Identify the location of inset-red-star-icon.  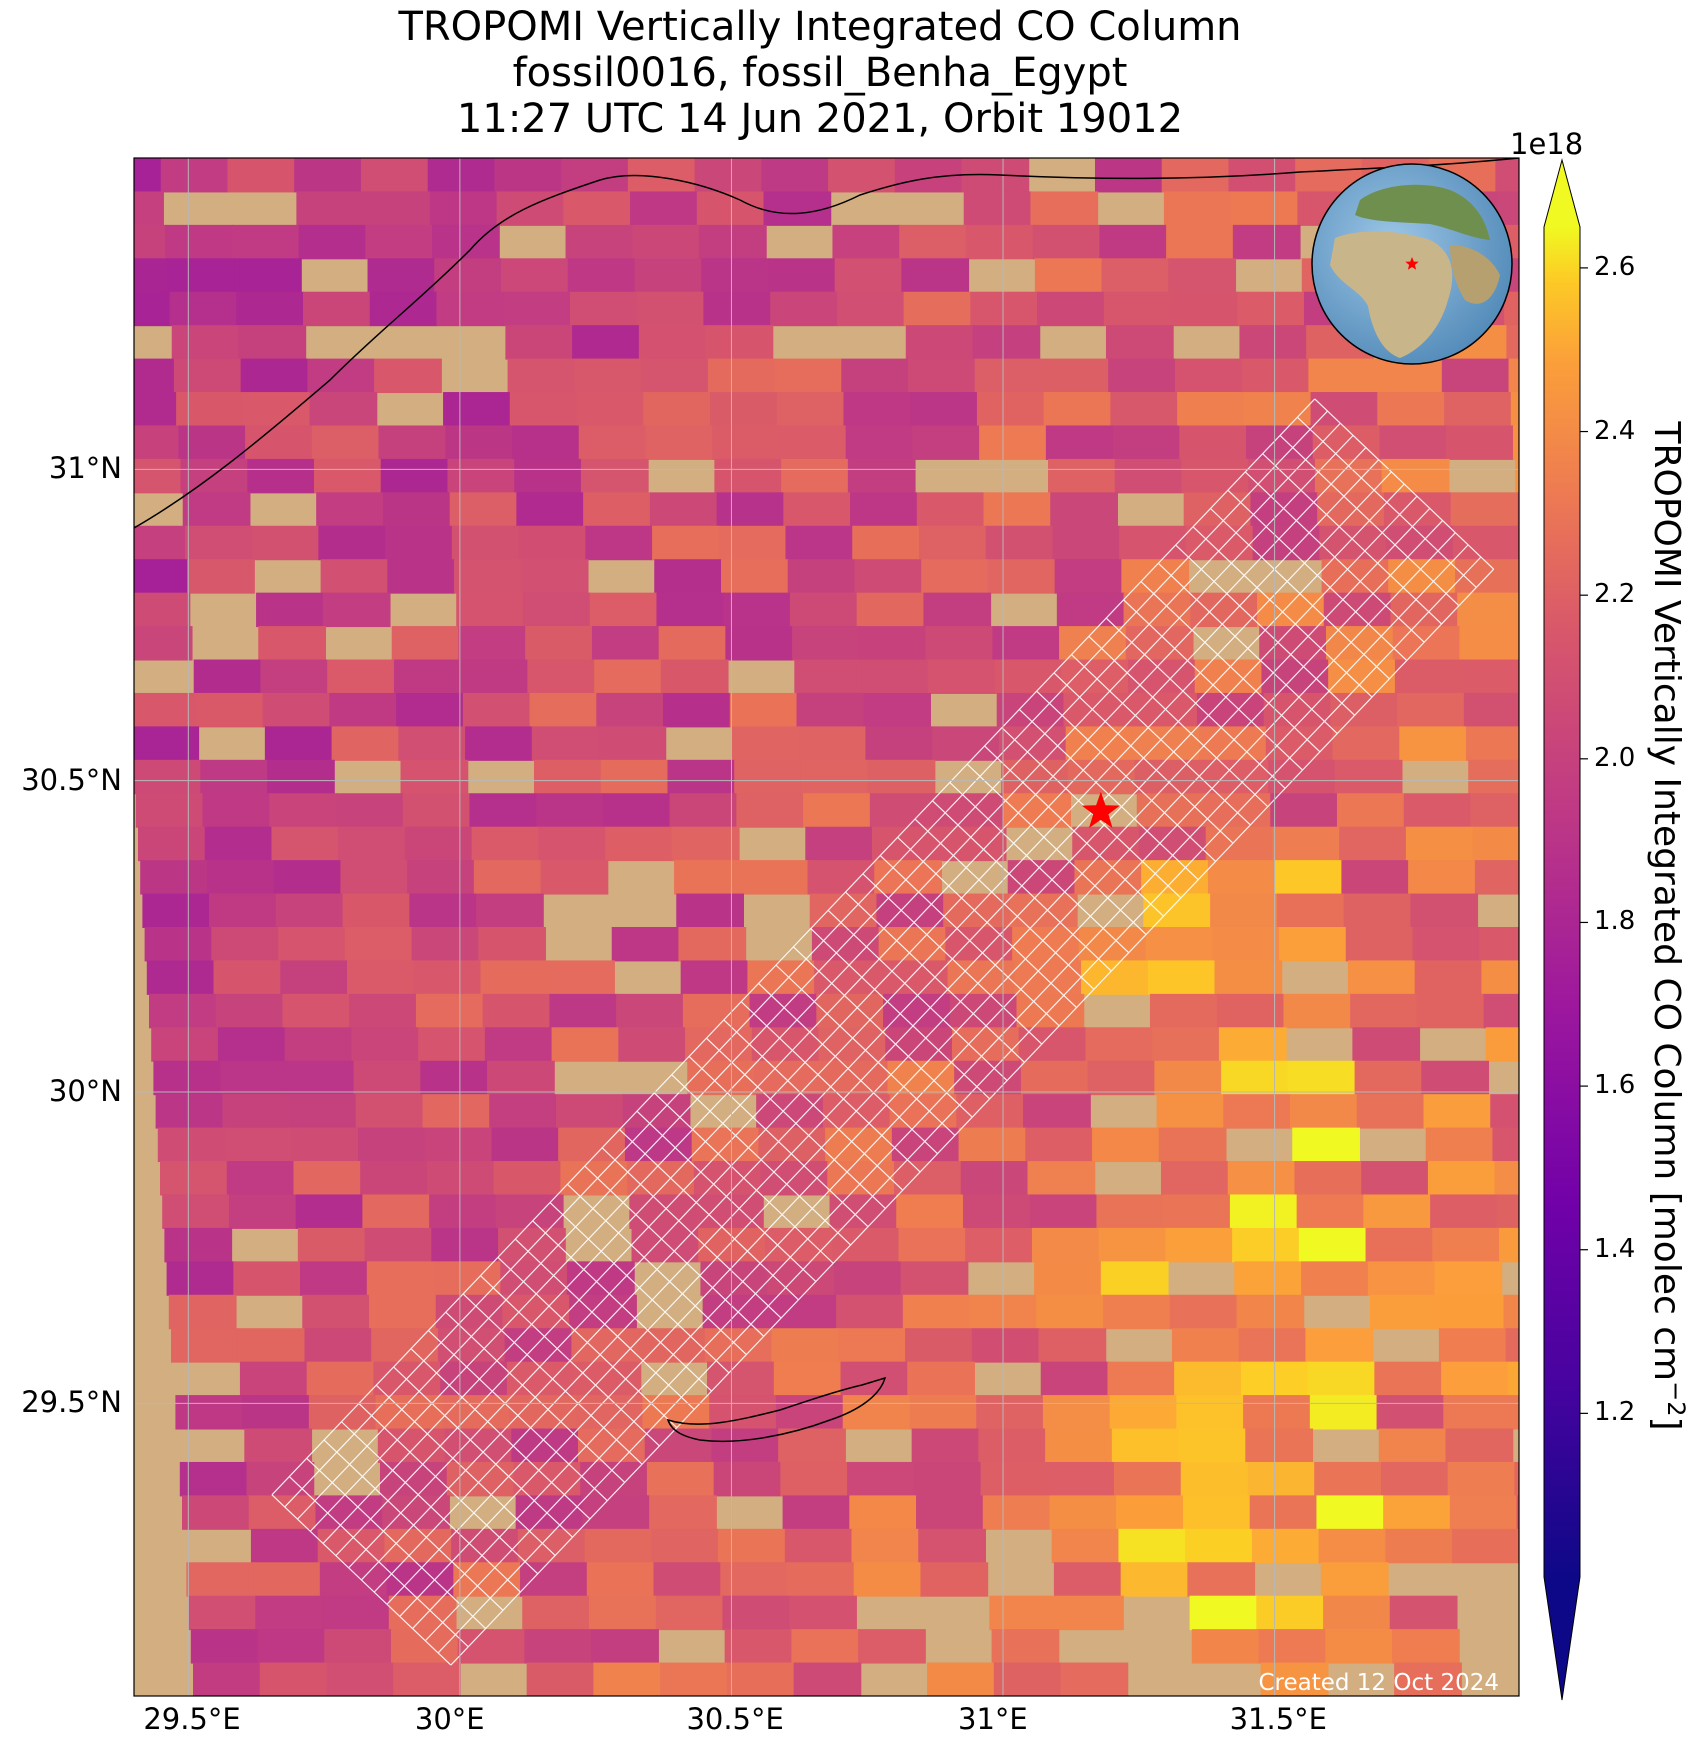
(1412, 263).